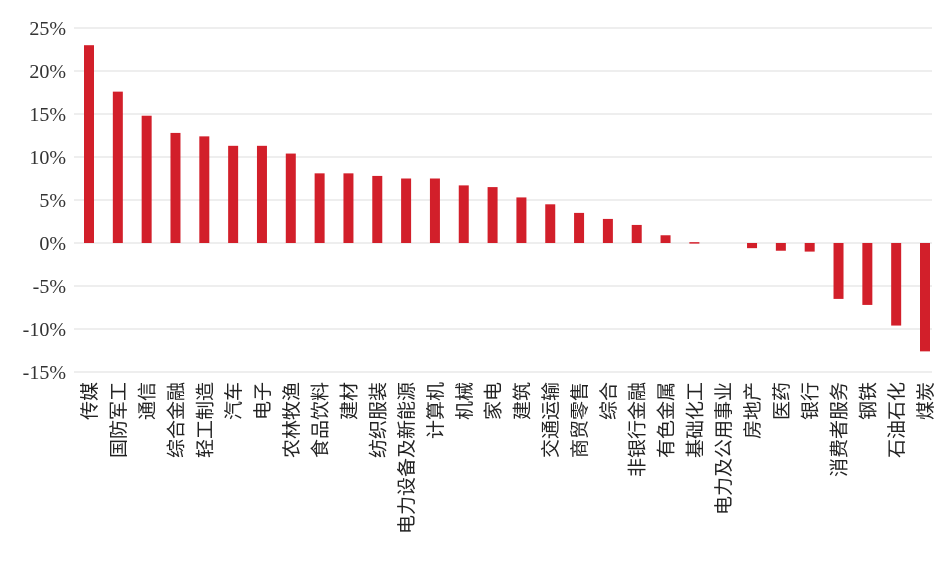 Image resolution: width=936 pixels, height=574 pixels. Describe the element at coordinates (263, 401) in the screenshot. I see `x-category-label: 电子` at that location.